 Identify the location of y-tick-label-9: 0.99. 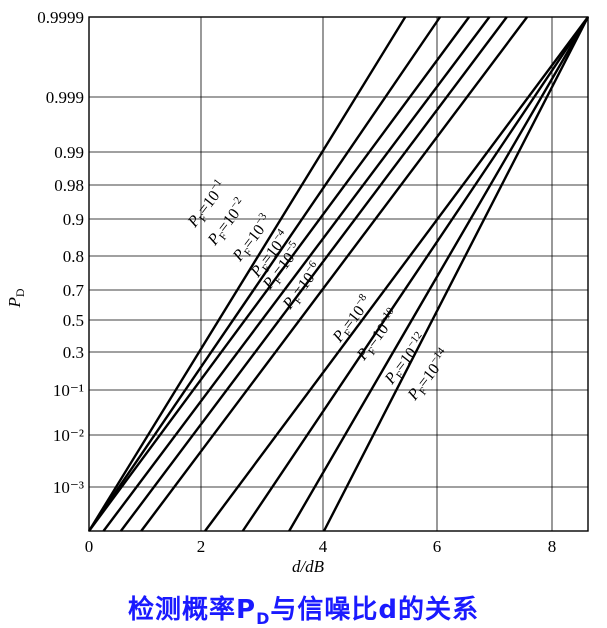
(69, 152).